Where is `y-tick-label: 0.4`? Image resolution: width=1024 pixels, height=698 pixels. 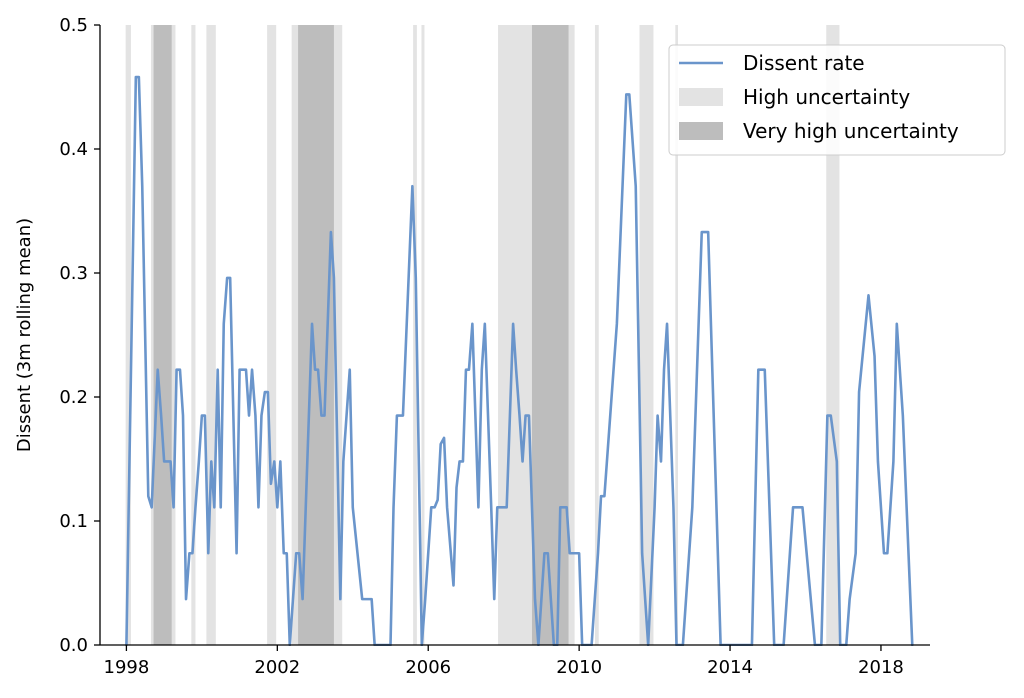
y-tick-label: 0.4 is located at coordinates (73, 149).